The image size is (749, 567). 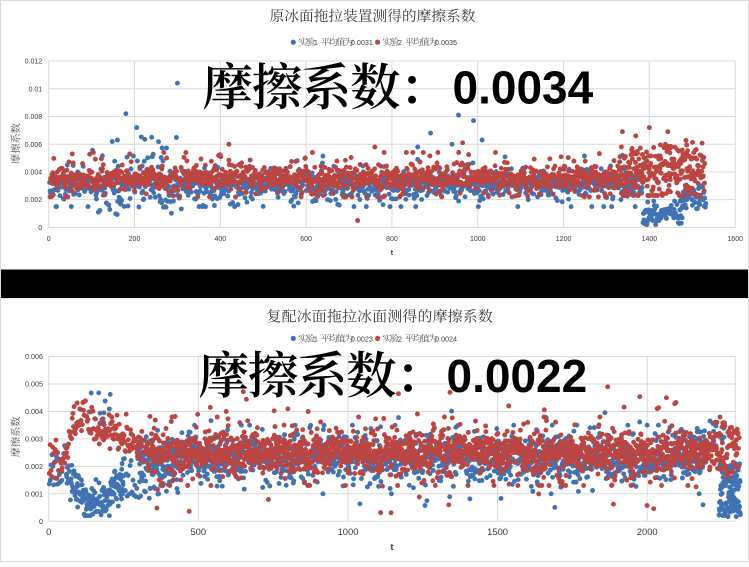 What do you see at coordinates (564, 239) in the screenshot?
I see `svg-text: 1200` at bounding box center [564, 239].